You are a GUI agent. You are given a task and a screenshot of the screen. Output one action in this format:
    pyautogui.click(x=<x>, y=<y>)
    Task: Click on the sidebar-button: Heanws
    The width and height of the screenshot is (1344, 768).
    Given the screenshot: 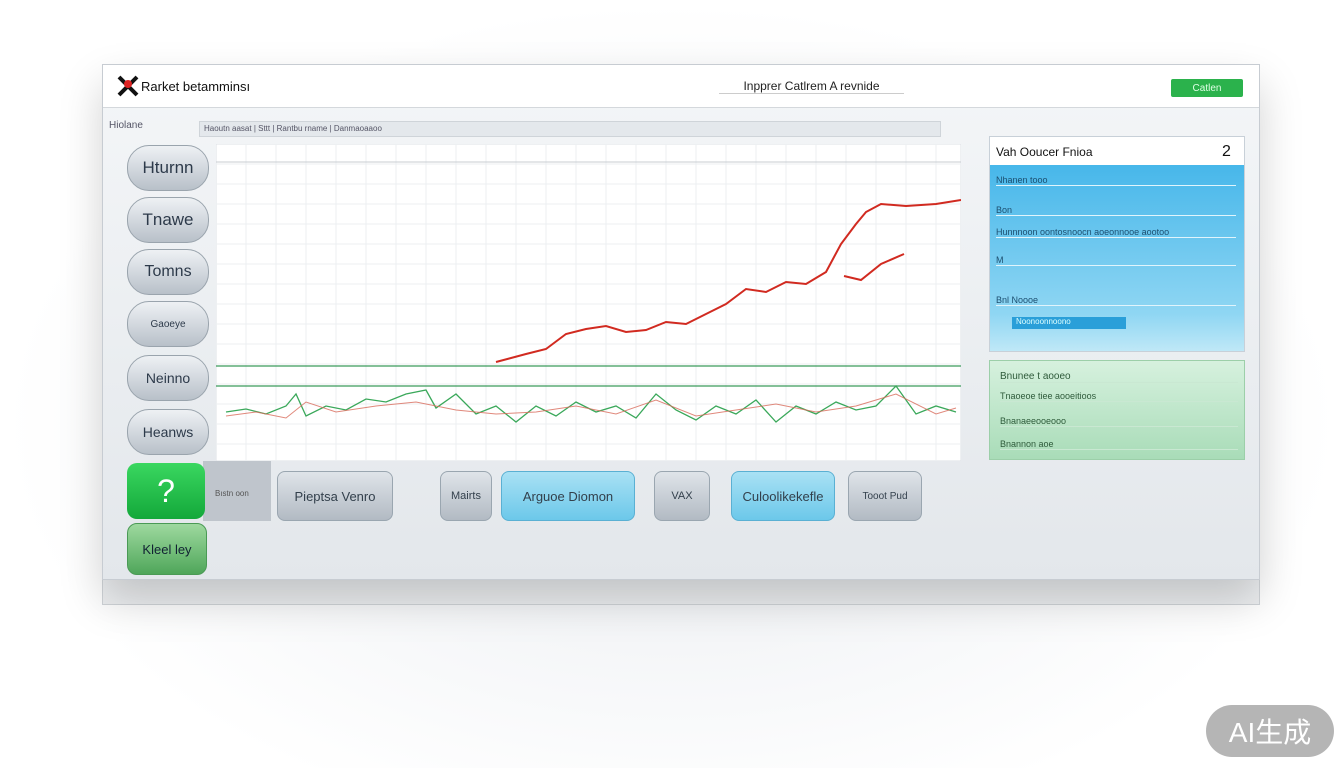 What is the action you would take?
    pyautogui.click(x=168, y=432)
    